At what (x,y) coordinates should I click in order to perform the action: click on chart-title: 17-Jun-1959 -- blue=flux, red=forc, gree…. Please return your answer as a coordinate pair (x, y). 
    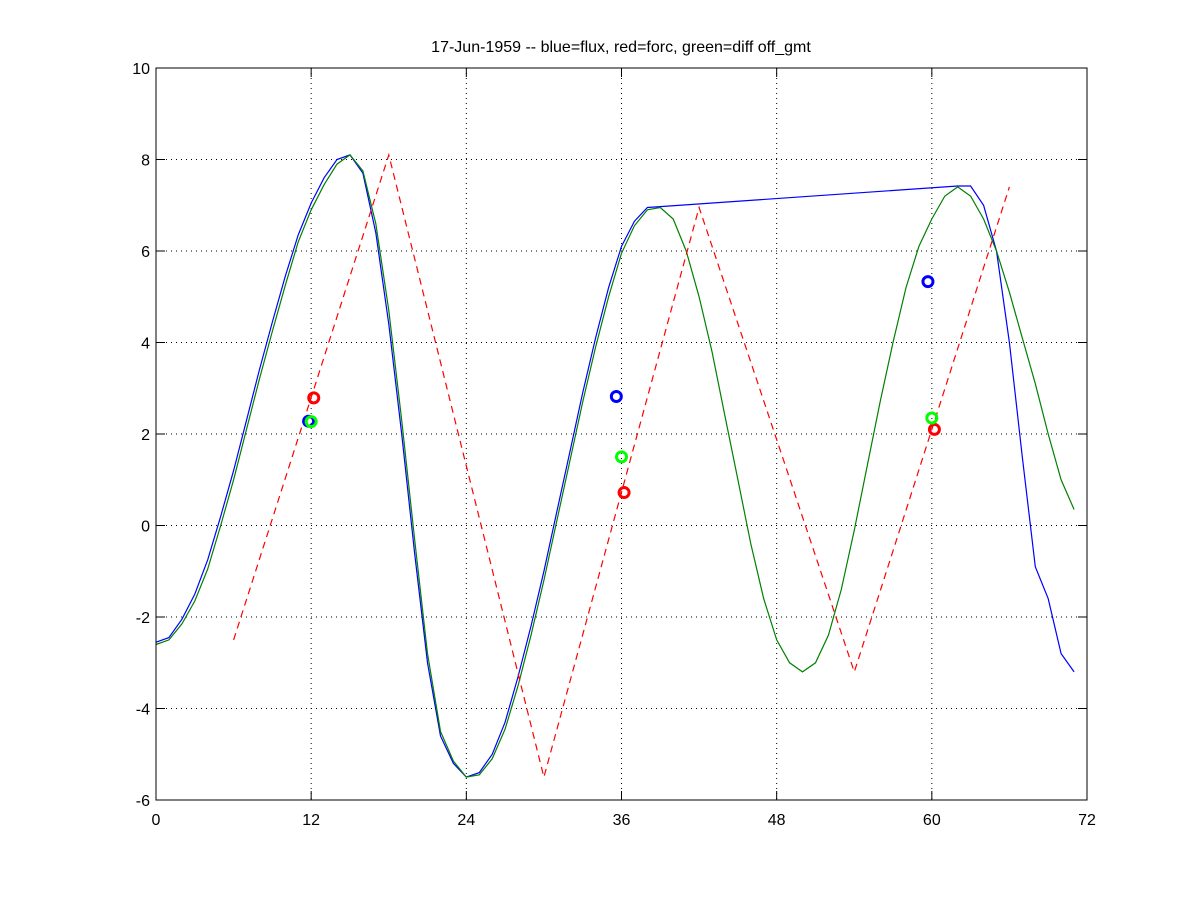
    Looking at the image, I should click on (621, 47).